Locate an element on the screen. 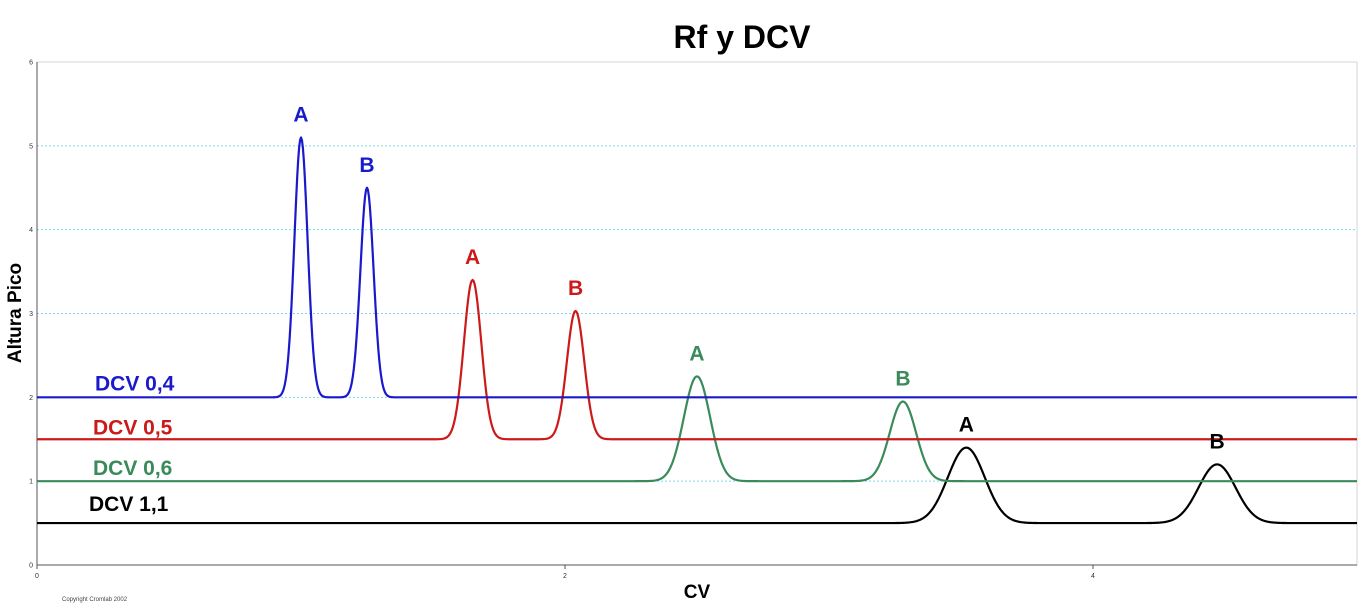 The image size is (1365, 609). y-tick-label: 2 is located at coordinates (31, 398).